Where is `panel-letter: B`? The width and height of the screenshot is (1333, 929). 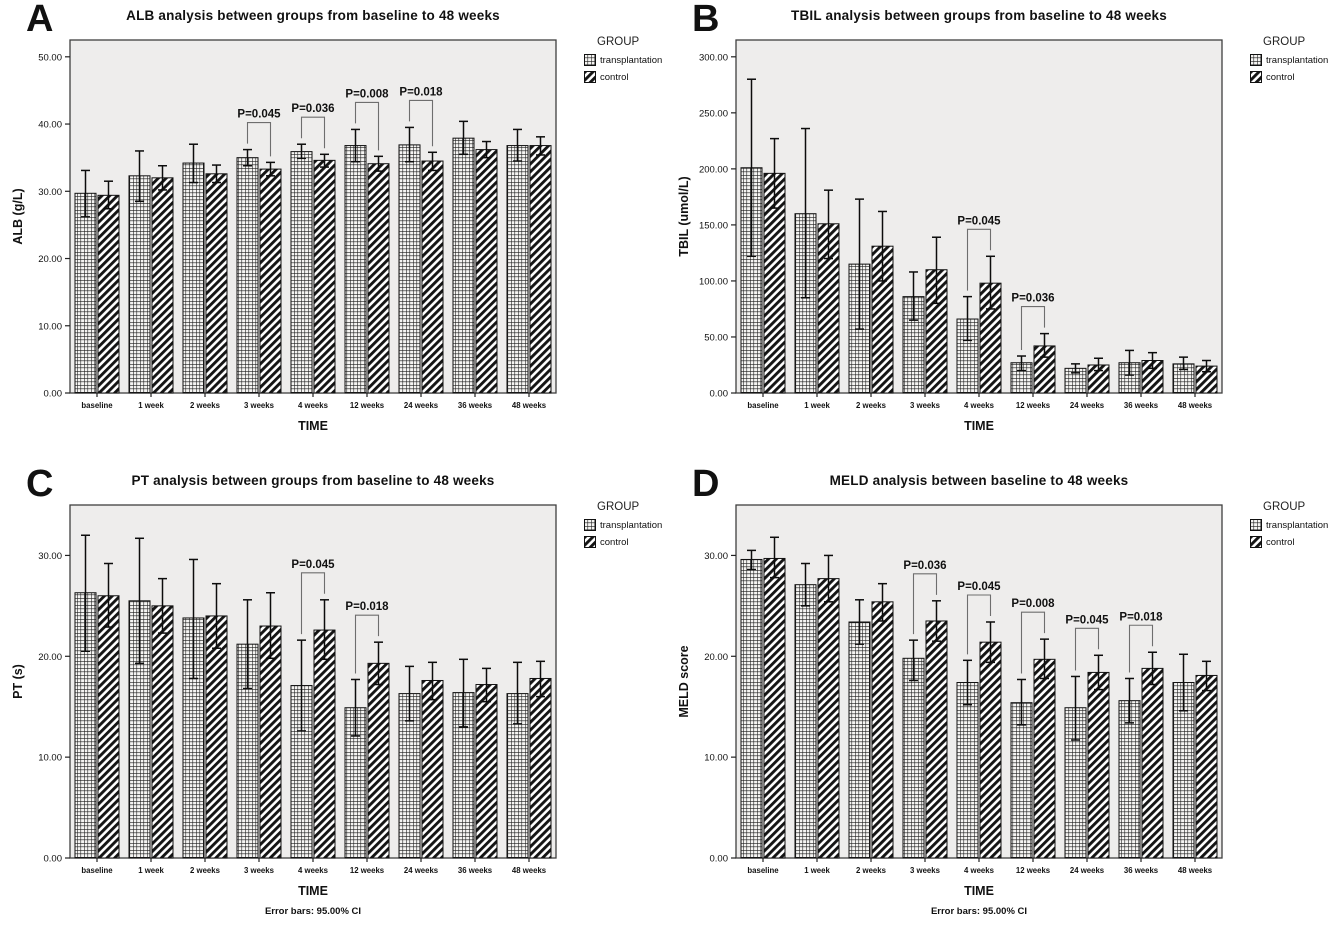
panel-letter: B is located at coordinates (706, 20).